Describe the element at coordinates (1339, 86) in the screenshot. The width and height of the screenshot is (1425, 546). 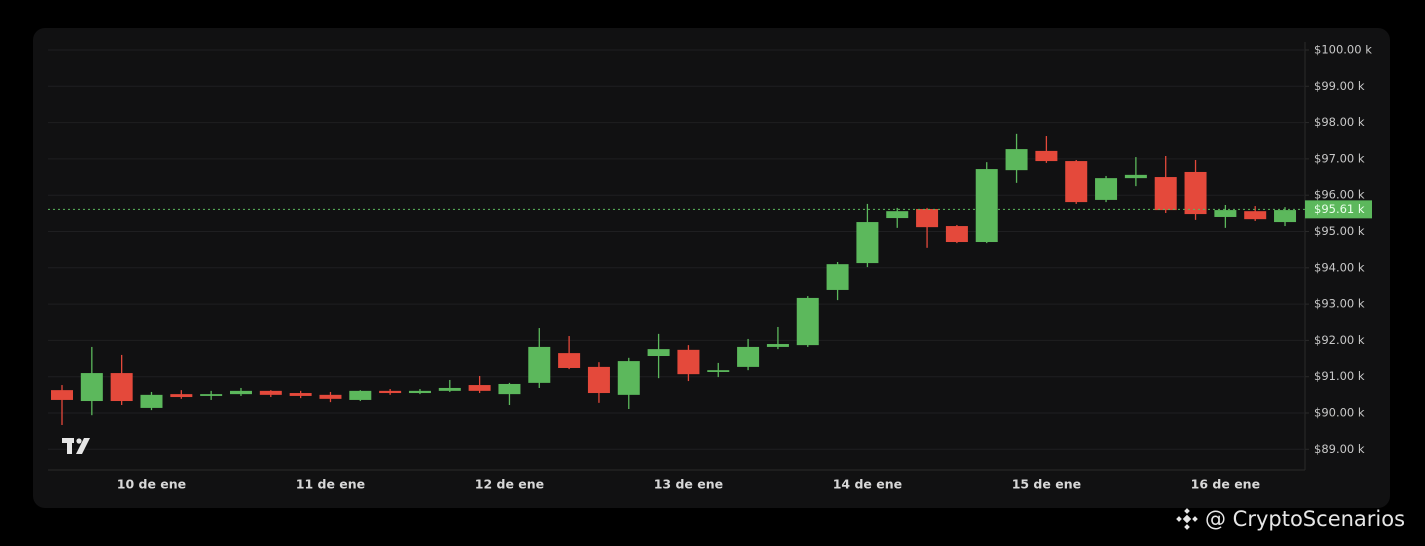
I see `y-tick-label: $99.00 k` at that location.